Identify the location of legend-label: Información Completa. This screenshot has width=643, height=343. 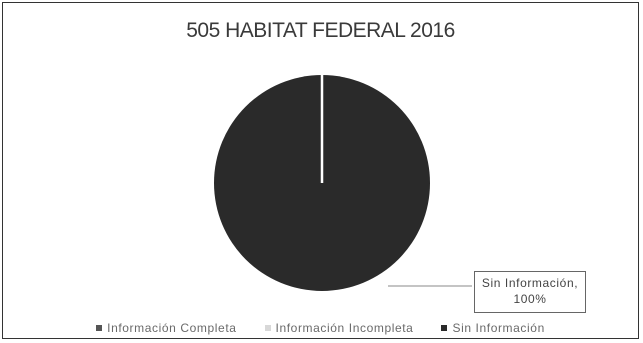
(172, 328).